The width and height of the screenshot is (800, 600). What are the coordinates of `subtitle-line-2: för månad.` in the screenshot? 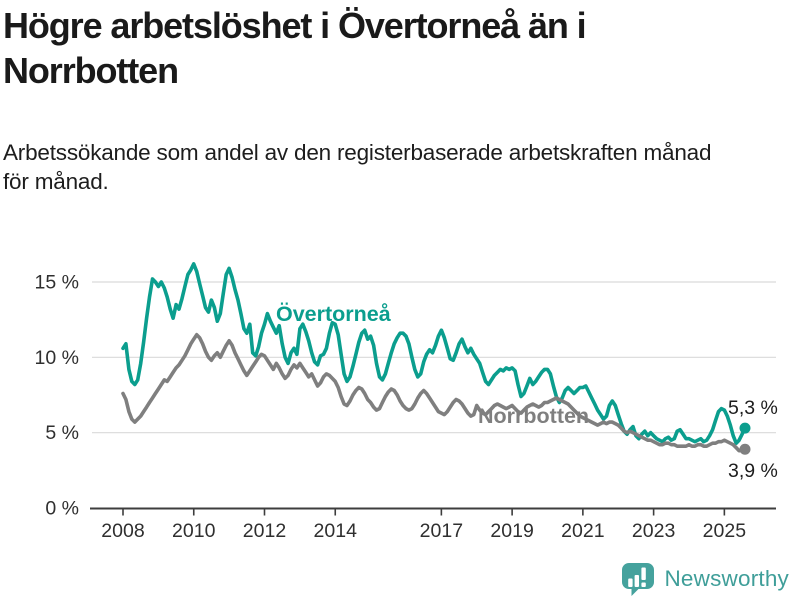 It's located at (56, 181).